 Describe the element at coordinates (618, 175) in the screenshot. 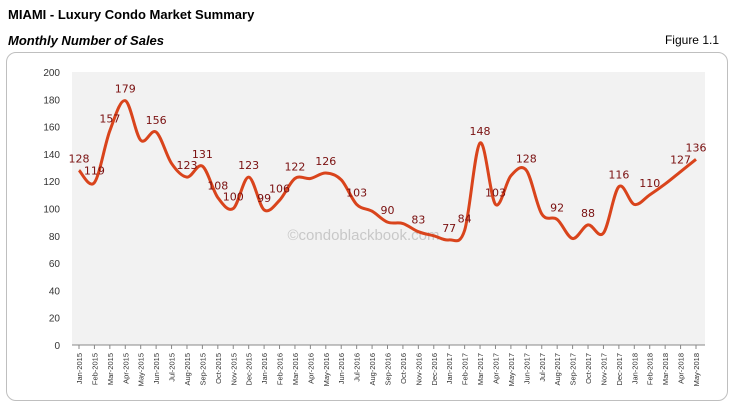

I see `data-label: 116` at that location.